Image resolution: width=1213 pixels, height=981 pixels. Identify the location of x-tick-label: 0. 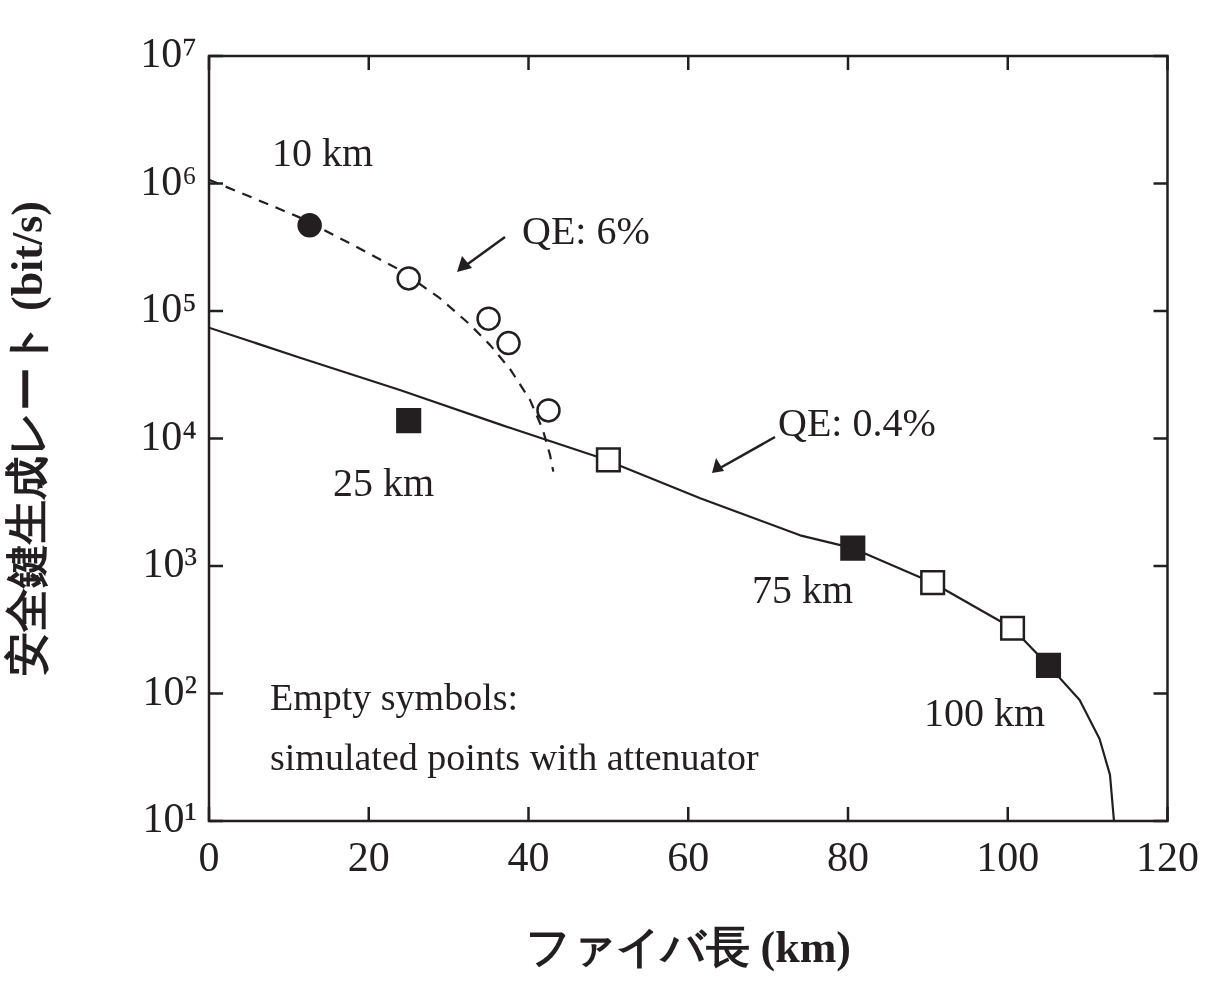
(209, 857).